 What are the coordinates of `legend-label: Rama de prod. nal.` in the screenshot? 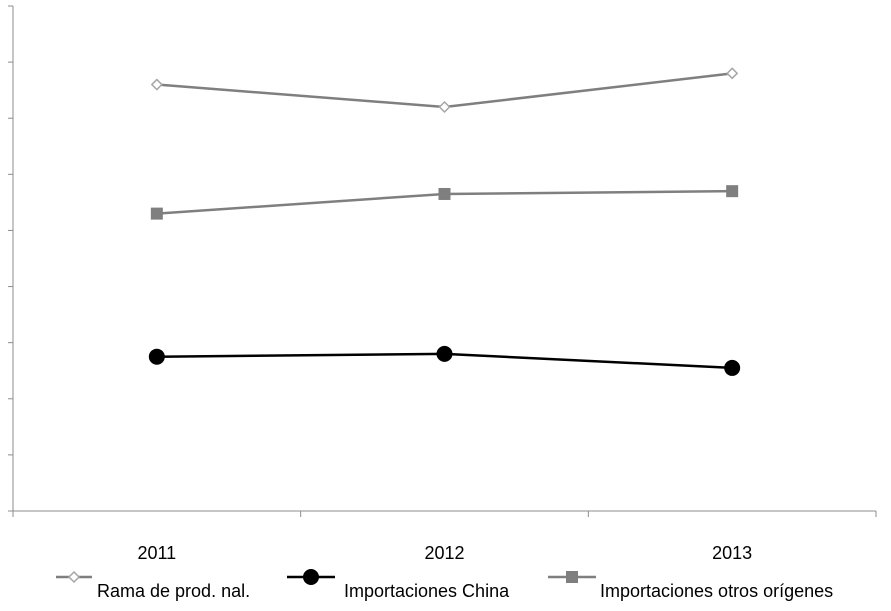 It's located at (173, 591).